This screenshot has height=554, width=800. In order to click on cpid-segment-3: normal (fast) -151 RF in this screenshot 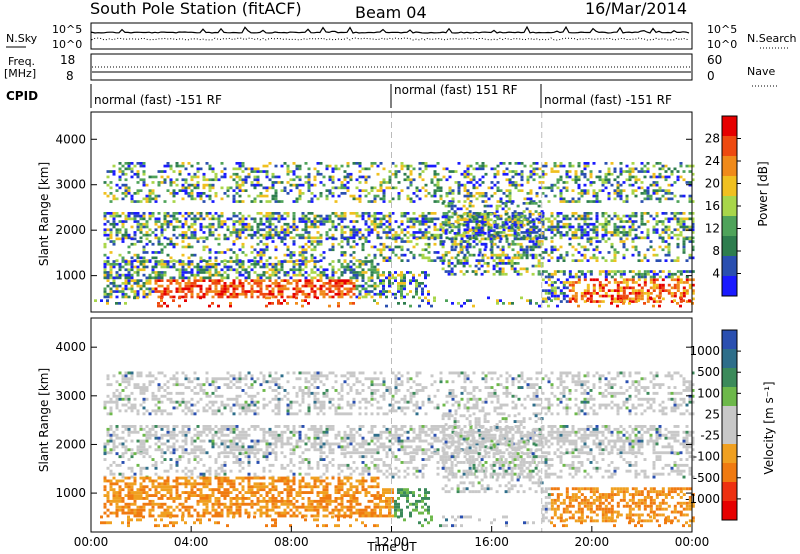, I will do `click(608, 100)`.